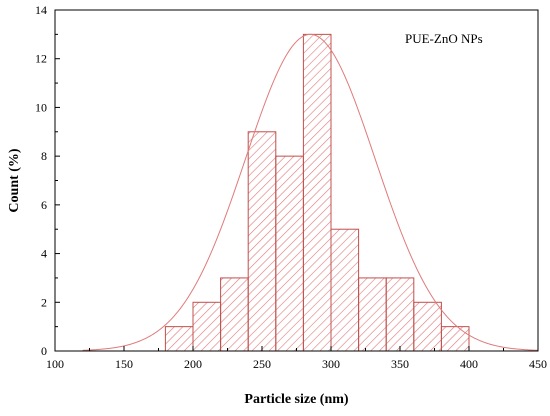  Describe the element at coordinates (44, 205) in the screenshot. I see `y-tick-label-6: 6` at that location.